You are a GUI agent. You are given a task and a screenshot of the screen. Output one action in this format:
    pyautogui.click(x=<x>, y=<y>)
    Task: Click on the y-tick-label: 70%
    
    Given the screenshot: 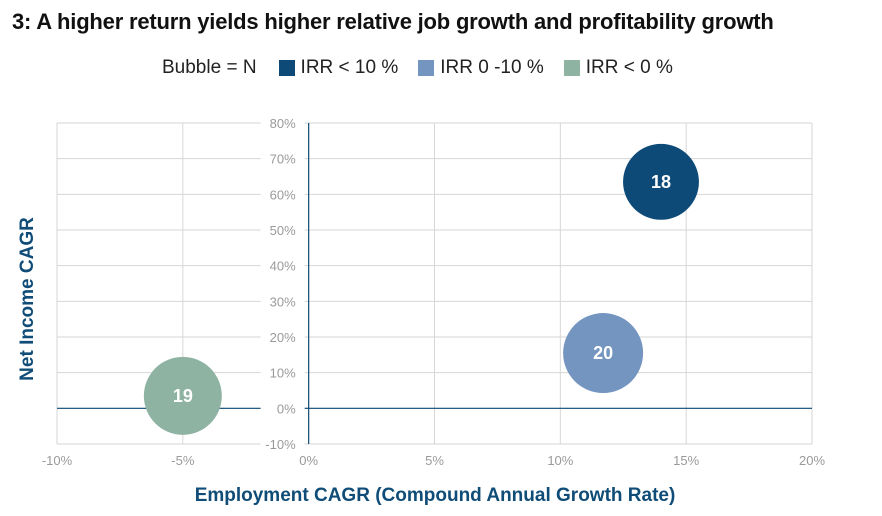 What is the action you would take?
    pyautogui.click(x=283, y=159)
    